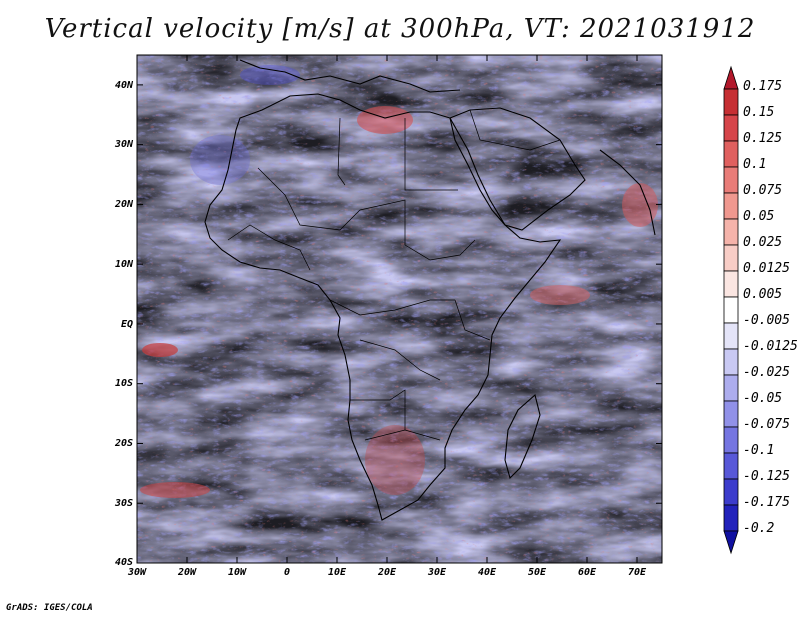  What do you see at coordinates (437, 572) in the screenshot?
I see `lon-label-30e: 30E` at bounding box center [437, 572].